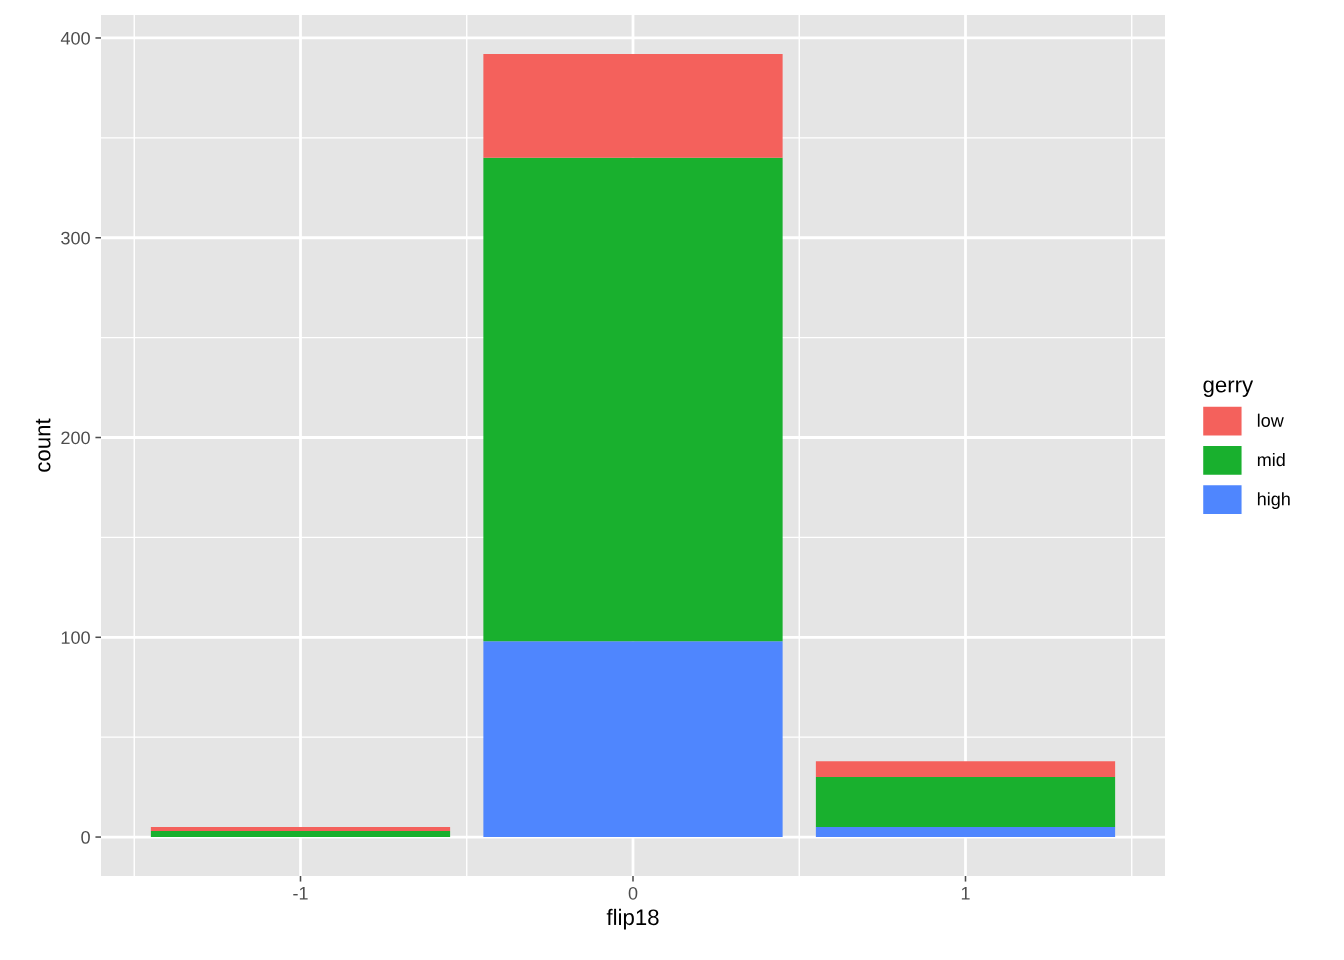  What do you see at coordinates (1270, 420) in the screenshot?
I see `legend-label: low` at bounding box center [1270, 420].